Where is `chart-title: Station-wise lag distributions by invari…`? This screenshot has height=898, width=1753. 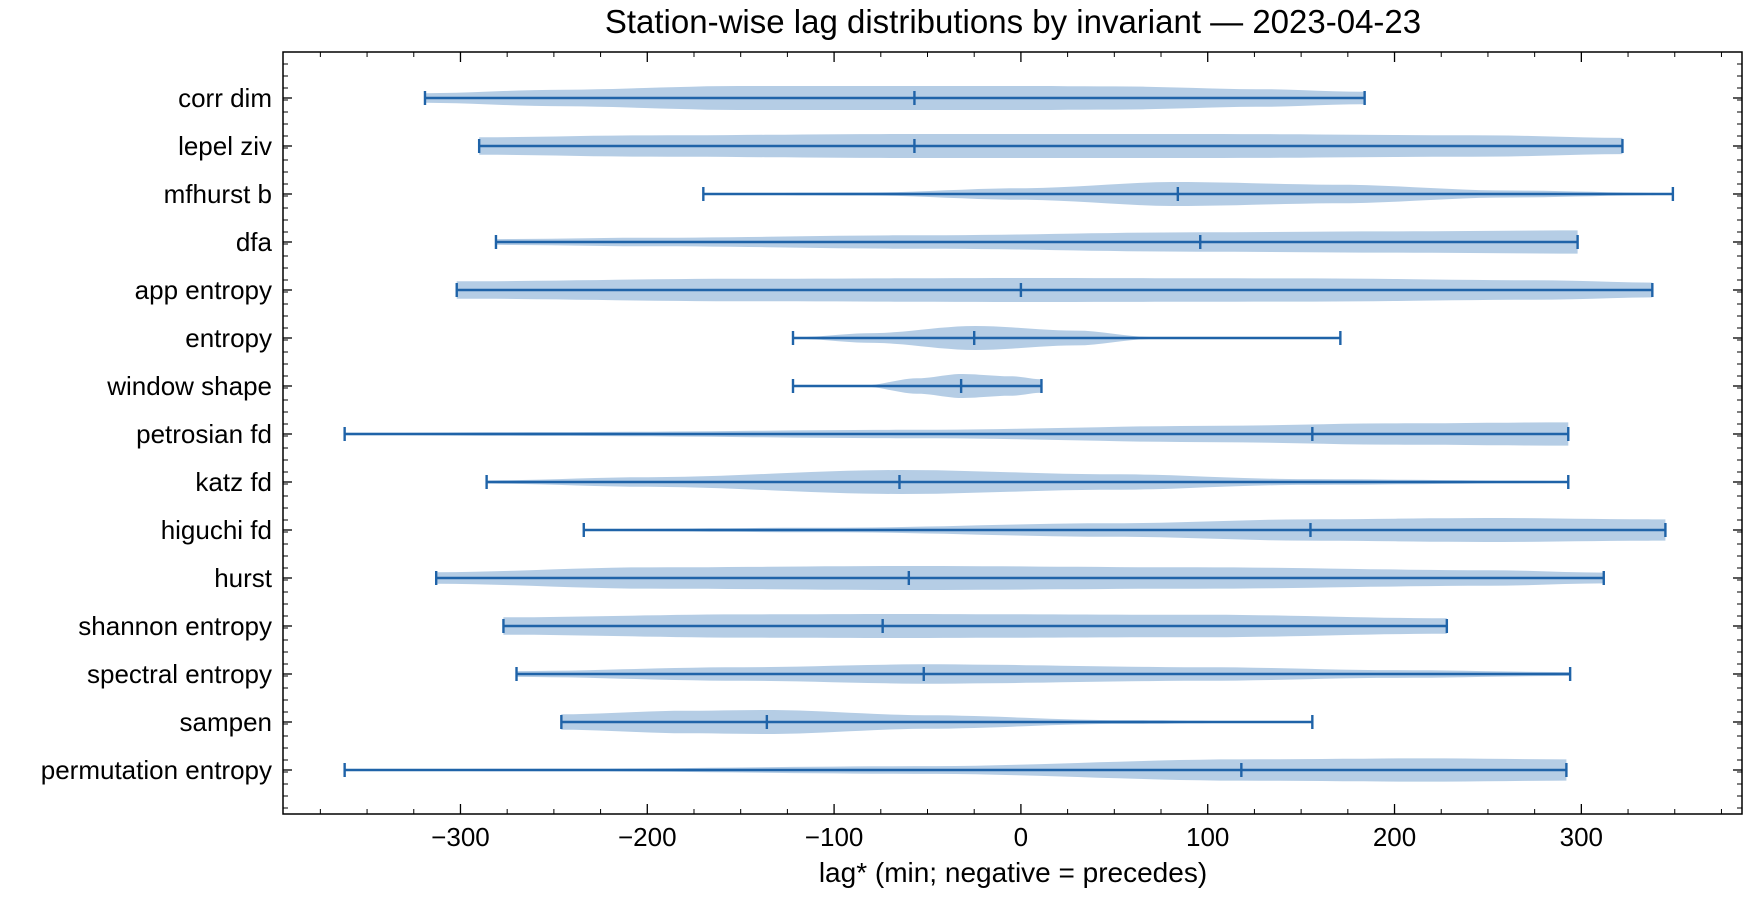 chart-title: Station-wise lag distributions by invari… is located at coordinates (1013, 21).